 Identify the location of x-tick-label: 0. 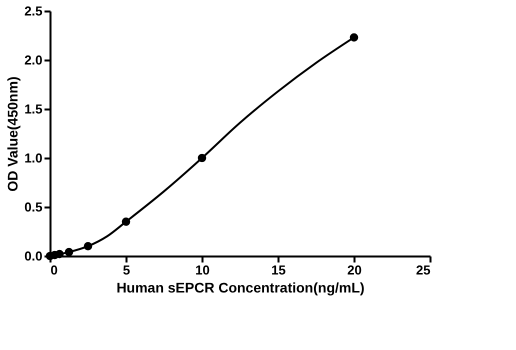
(54, 270).